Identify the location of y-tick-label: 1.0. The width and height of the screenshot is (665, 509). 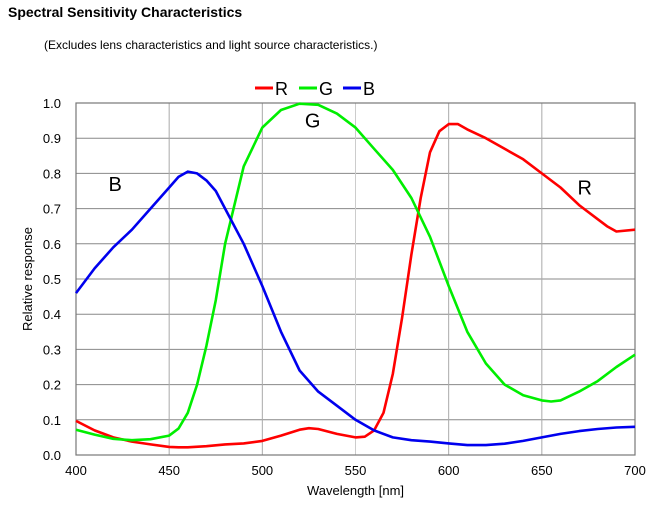
(52, 103).